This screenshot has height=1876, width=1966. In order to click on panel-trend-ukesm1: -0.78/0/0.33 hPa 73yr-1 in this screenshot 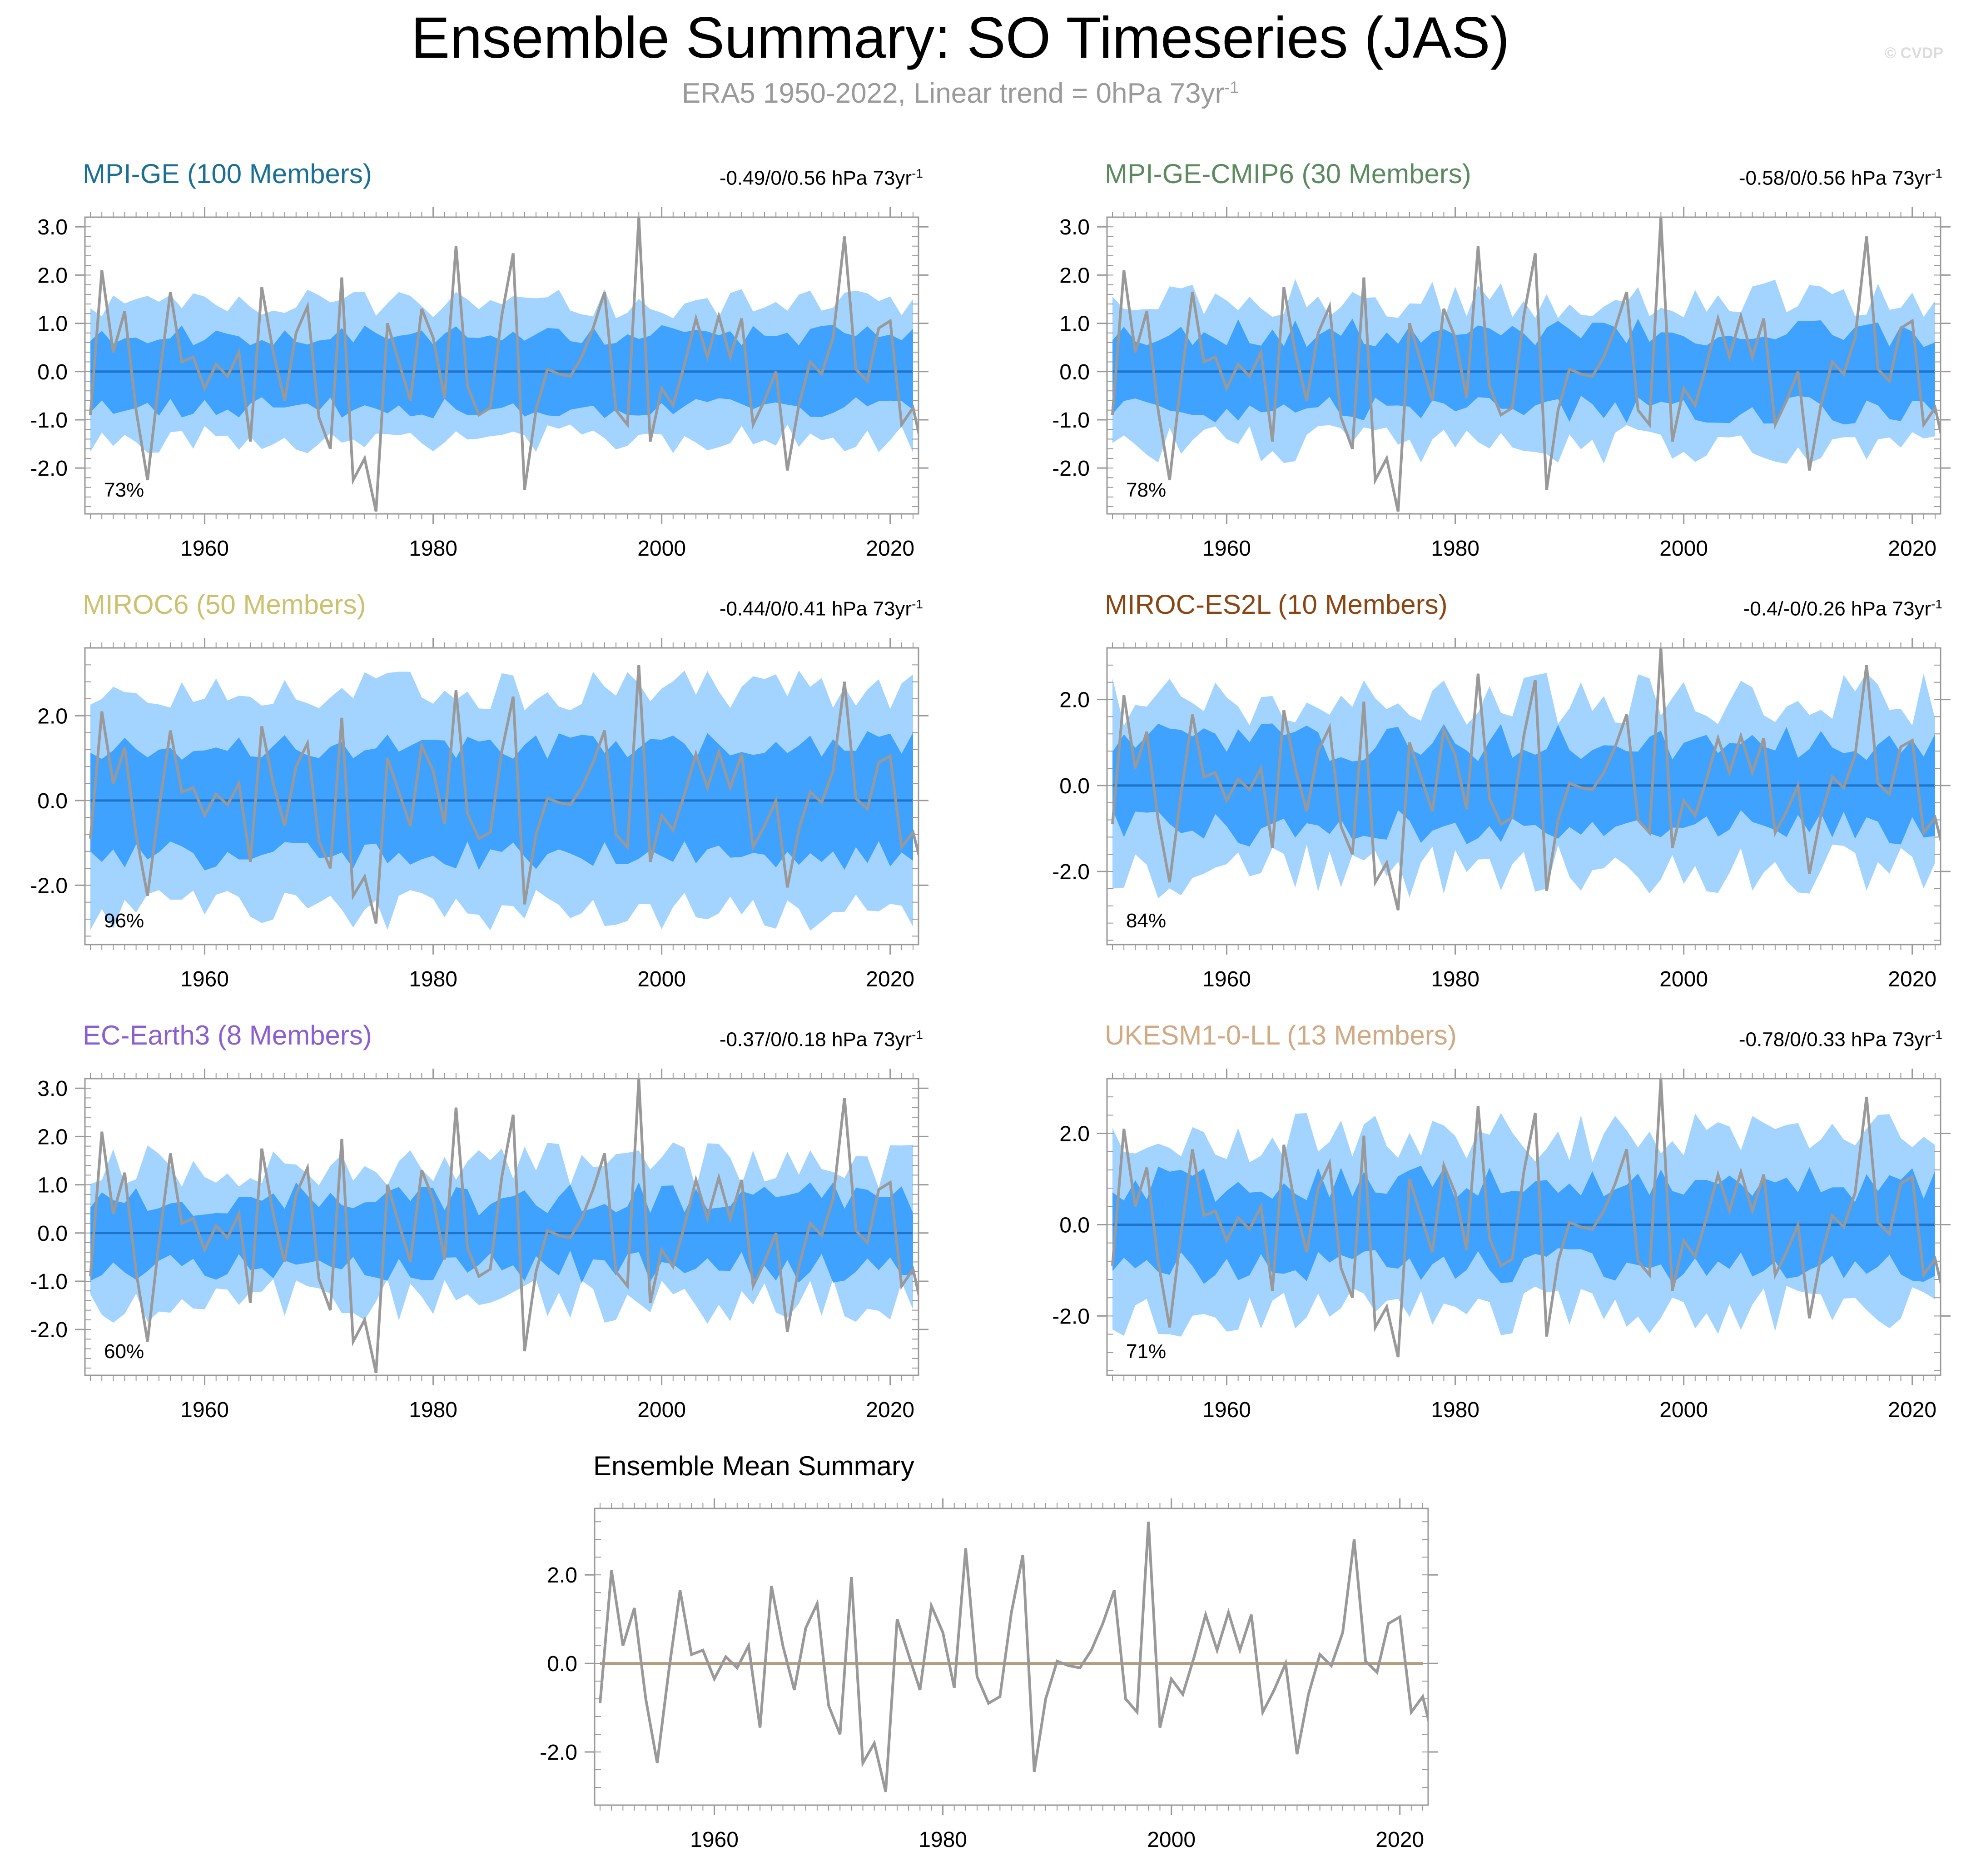, I will do `click(1840, 1040)`.